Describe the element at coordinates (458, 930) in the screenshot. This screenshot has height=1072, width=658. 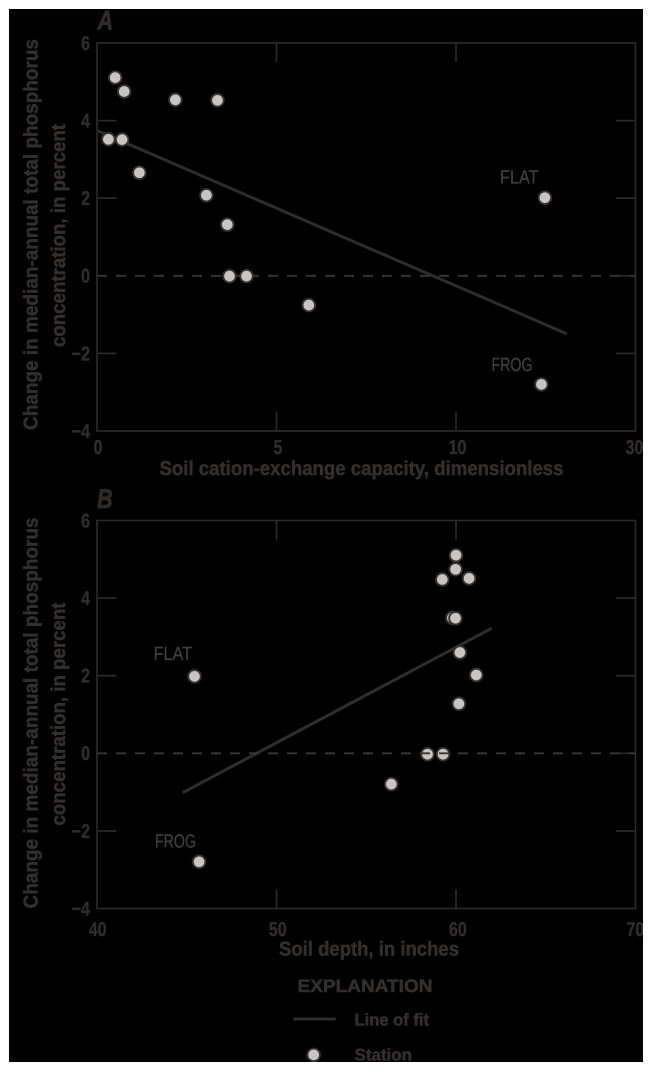
I see `svg-text: 60` at that location.